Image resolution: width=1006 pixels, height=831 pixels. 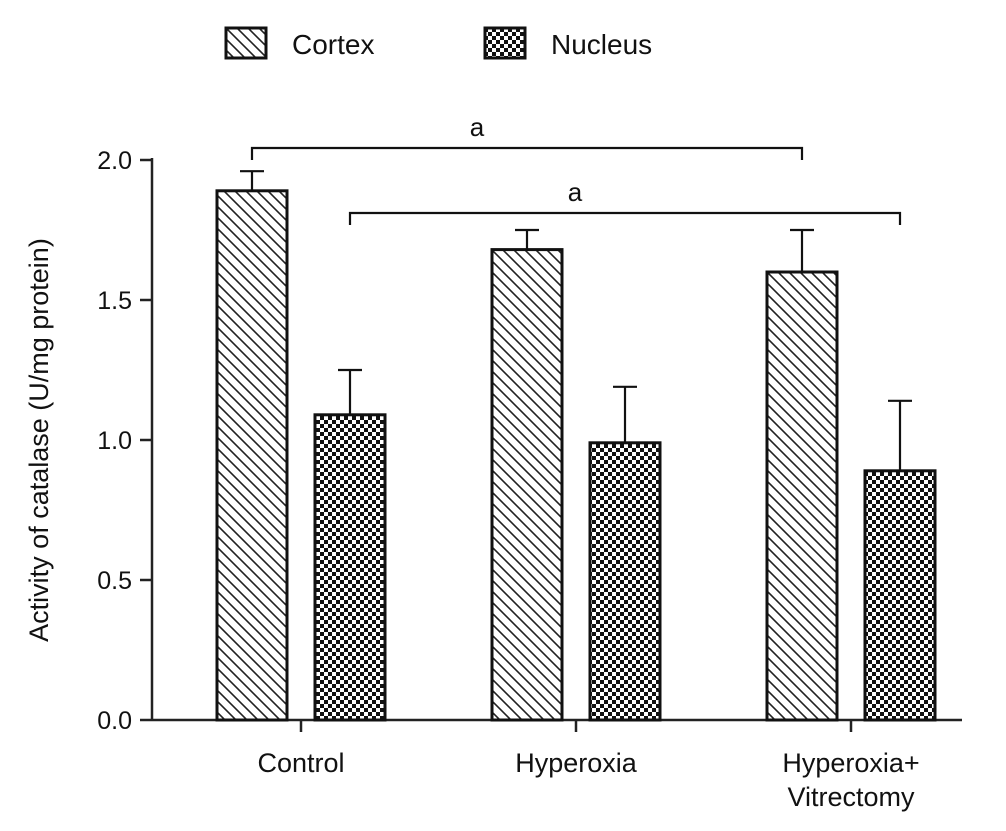 I want to click on x-category-label: Control, so click(x=300, y=763).